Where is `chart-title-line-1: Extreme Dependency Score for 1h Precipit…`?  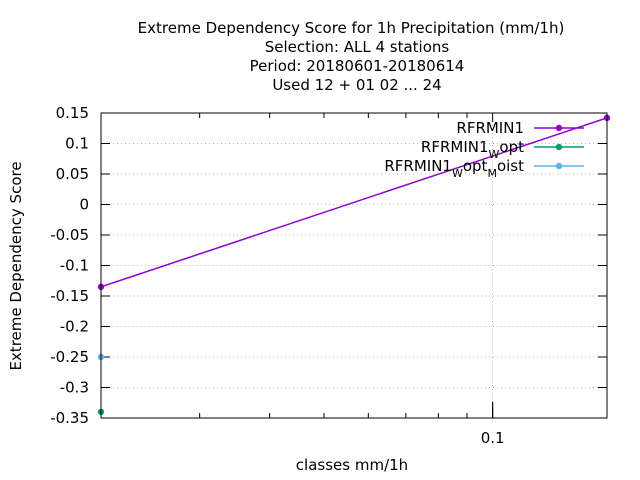
chart-title-line-1: Extreme Dependency Score for 1h Precipit… is located at coordinates (351, 28).